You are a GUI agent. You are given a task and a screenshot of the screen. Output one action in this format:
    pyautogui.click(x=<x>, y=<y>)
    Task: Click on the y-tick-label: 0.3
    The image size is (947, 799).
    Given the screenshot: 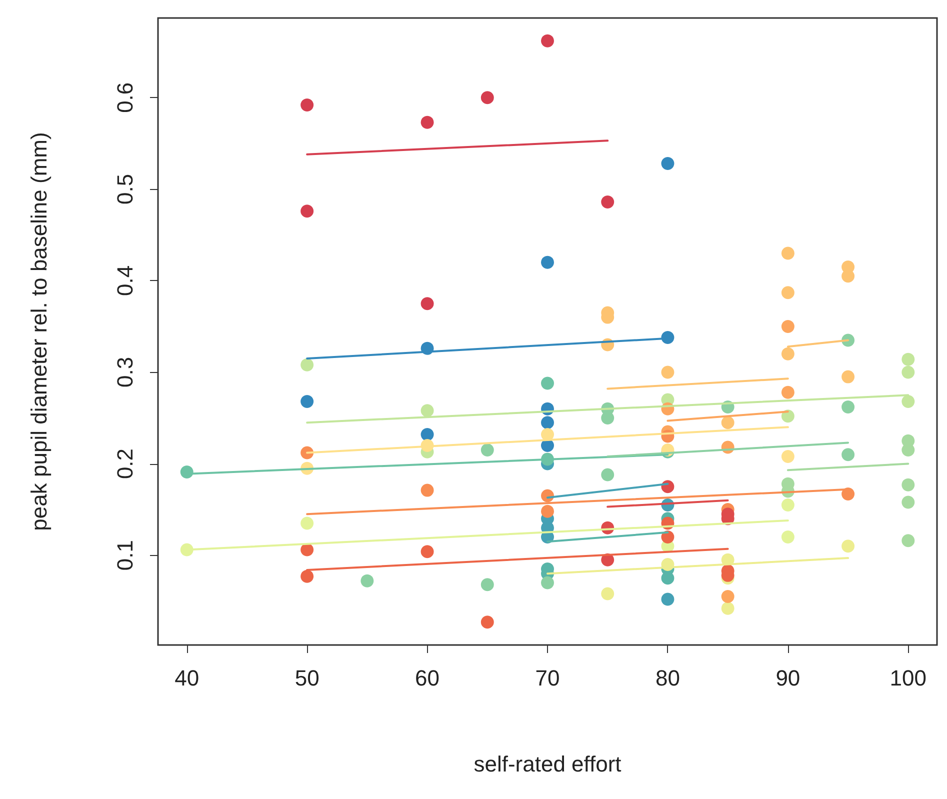 What is the action you would take?
    pyautogui.click(x=125, y=372)
    